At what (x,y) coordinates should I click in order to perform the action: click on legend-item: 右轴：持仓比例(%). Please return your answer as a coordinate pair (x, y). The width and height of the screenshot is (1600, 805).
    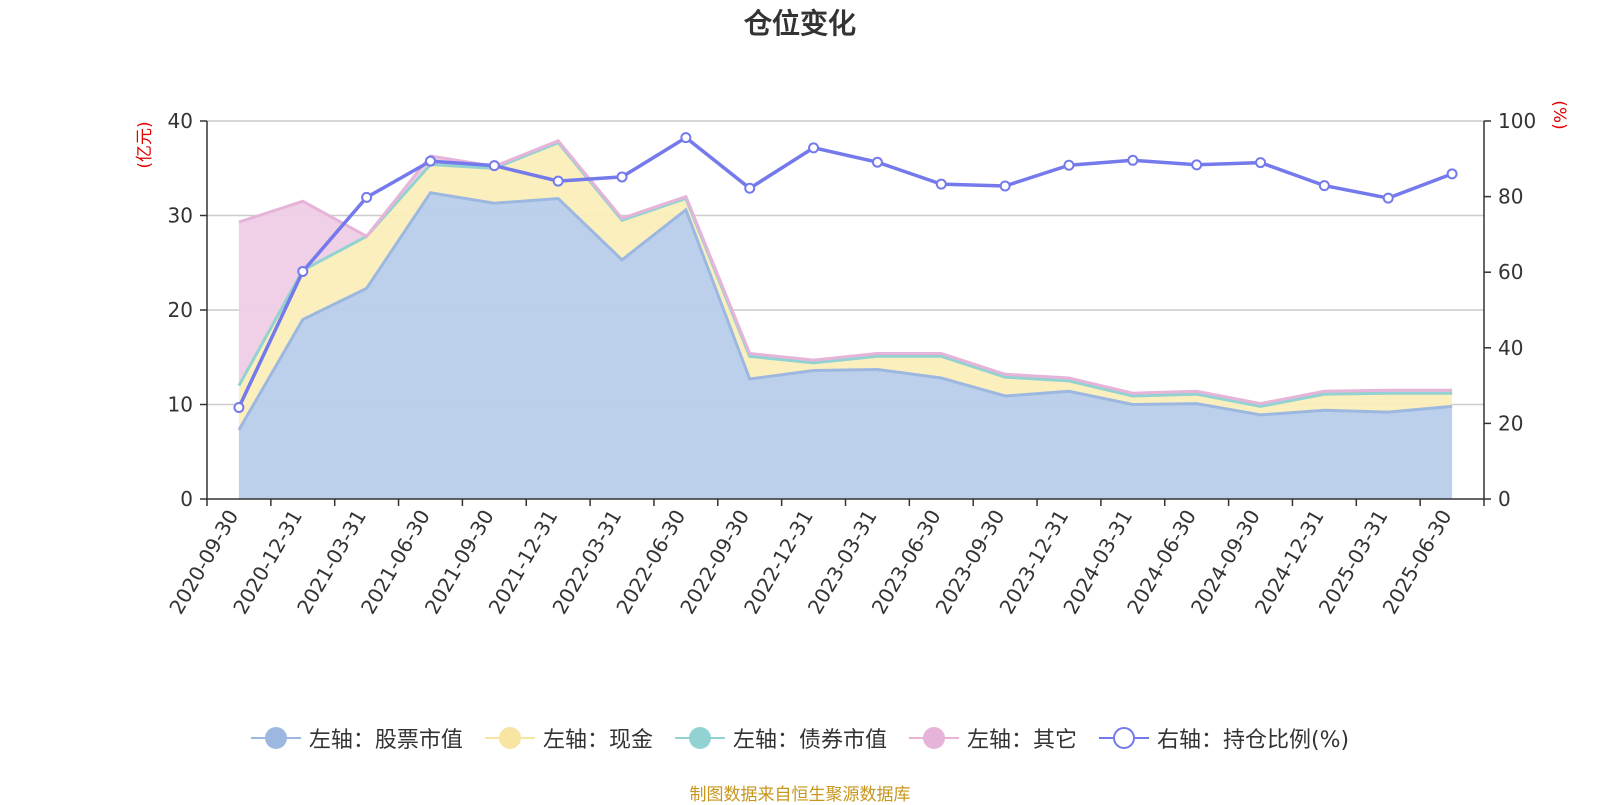
    Looking at the image, I should click on (1224, 738).